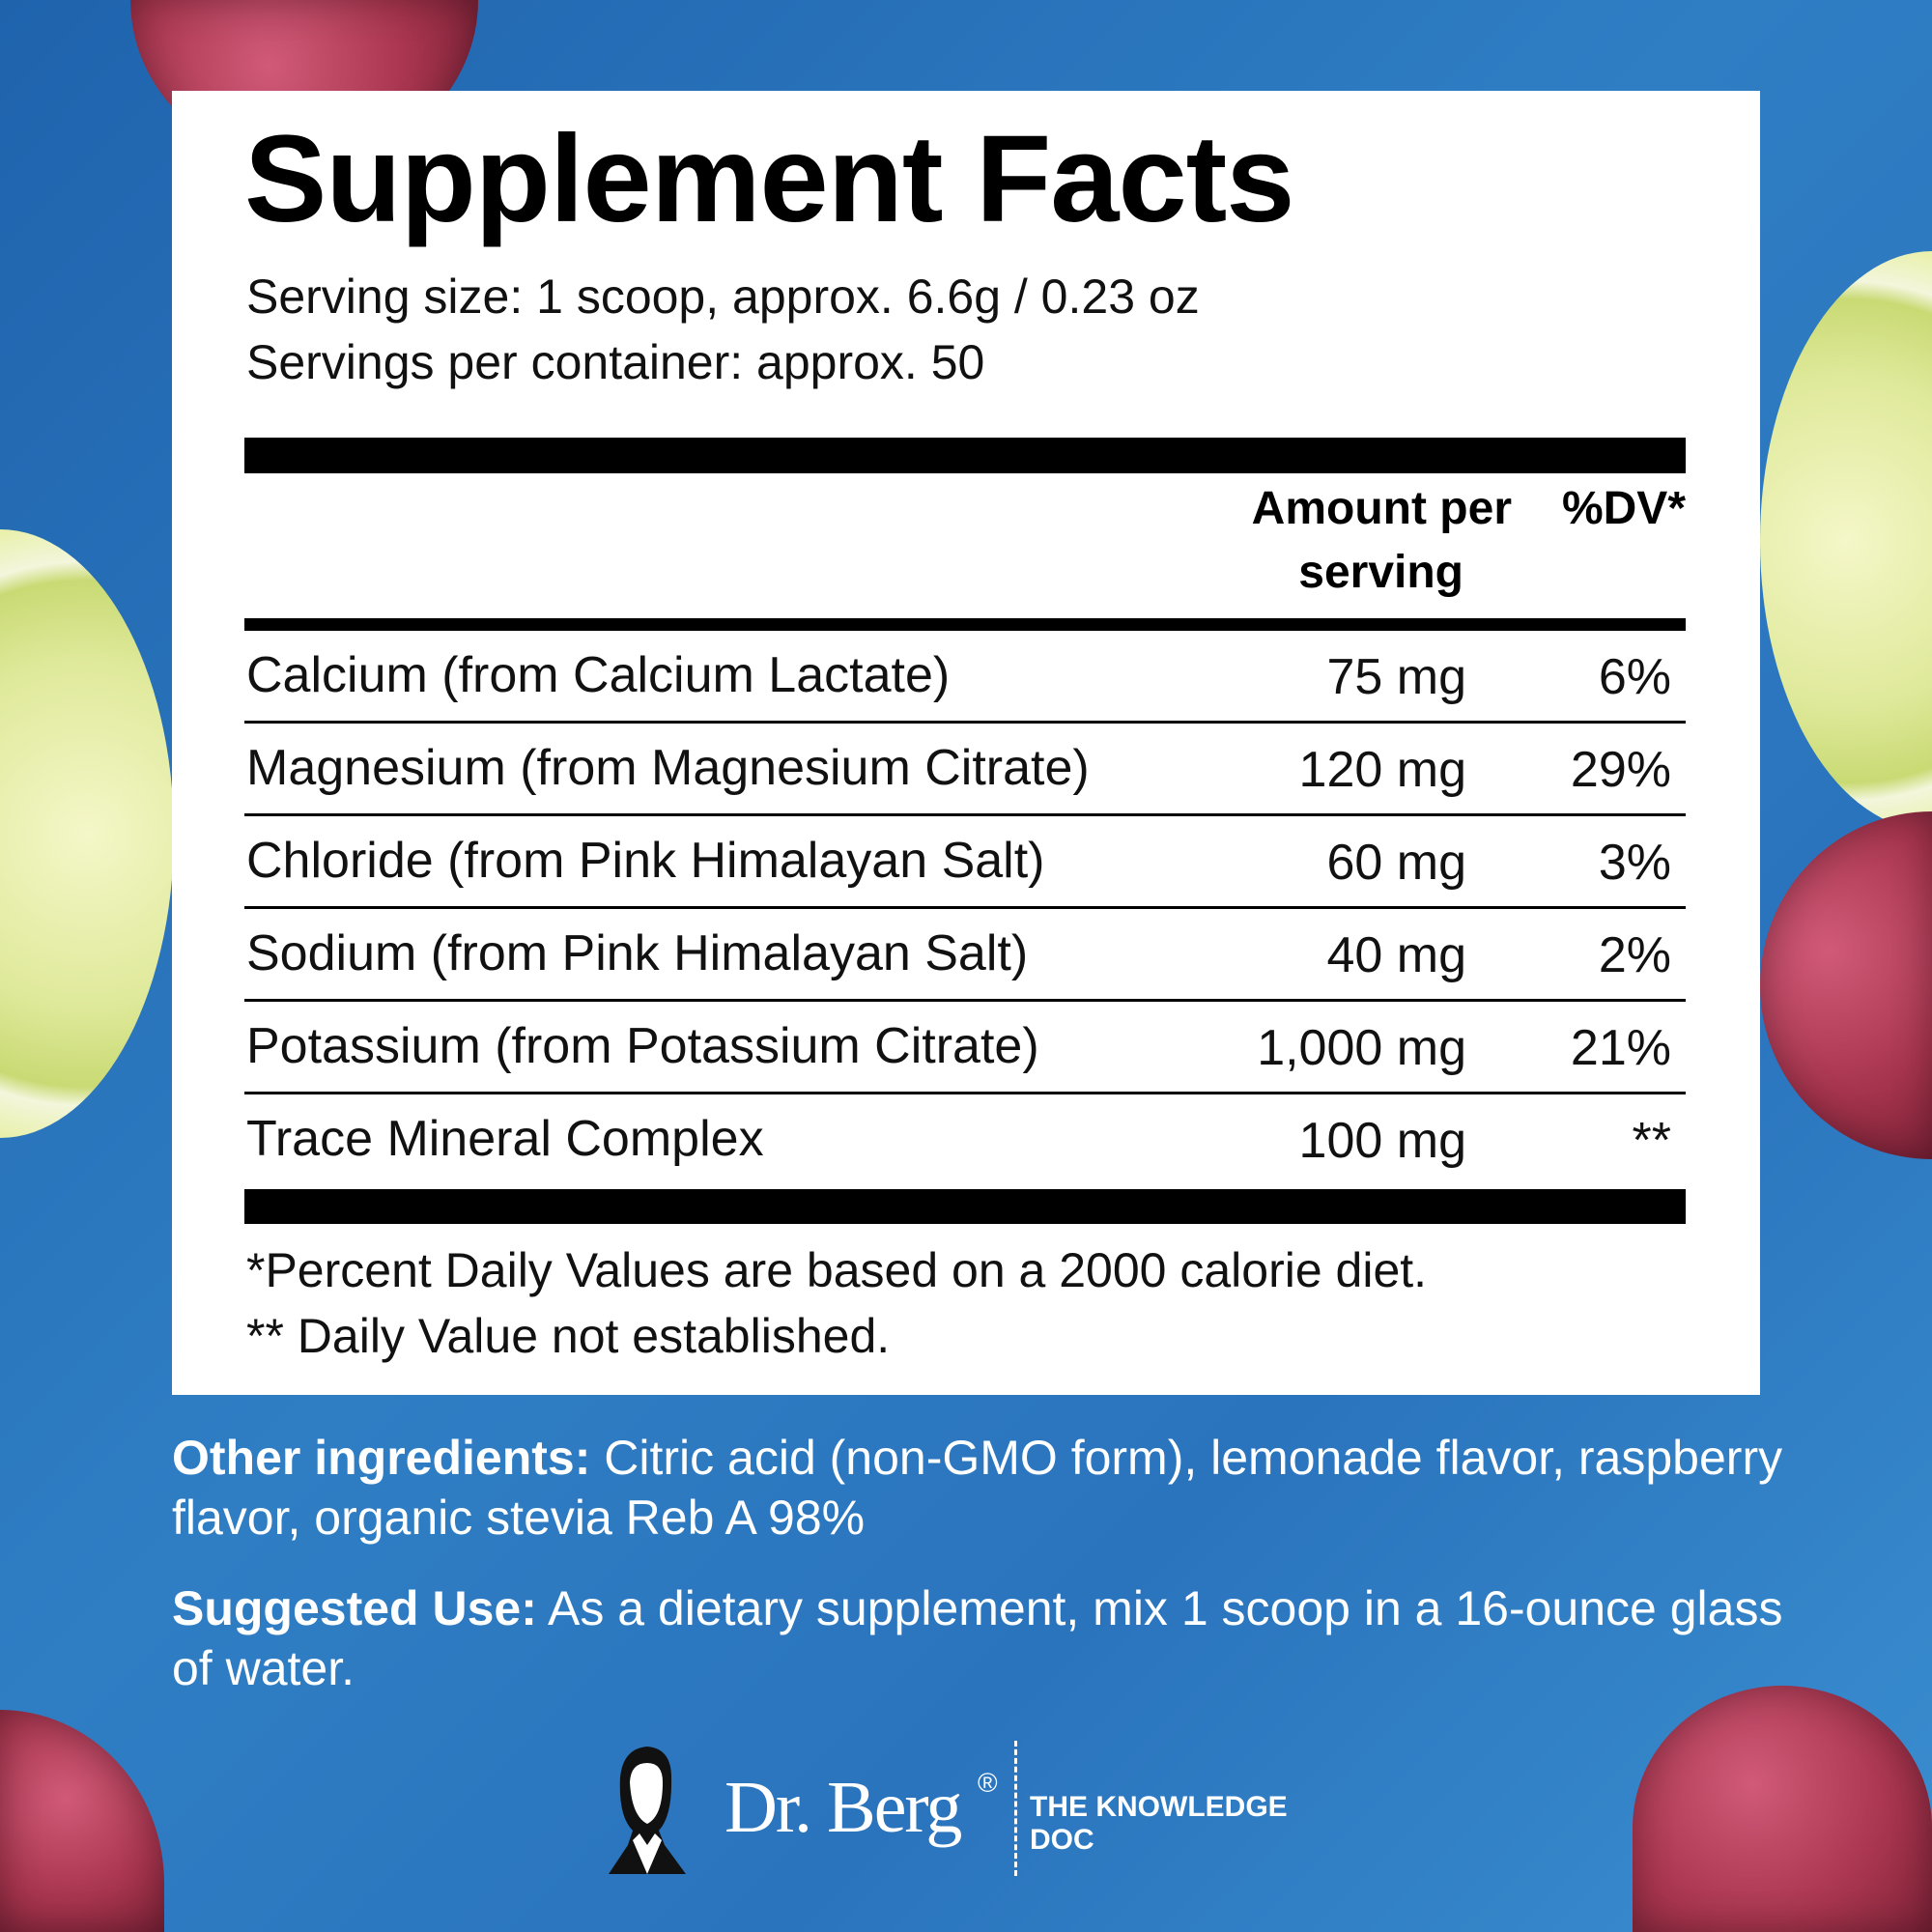  I want to click on nutrient-amount: 100 mg, so click(1382, 1141).